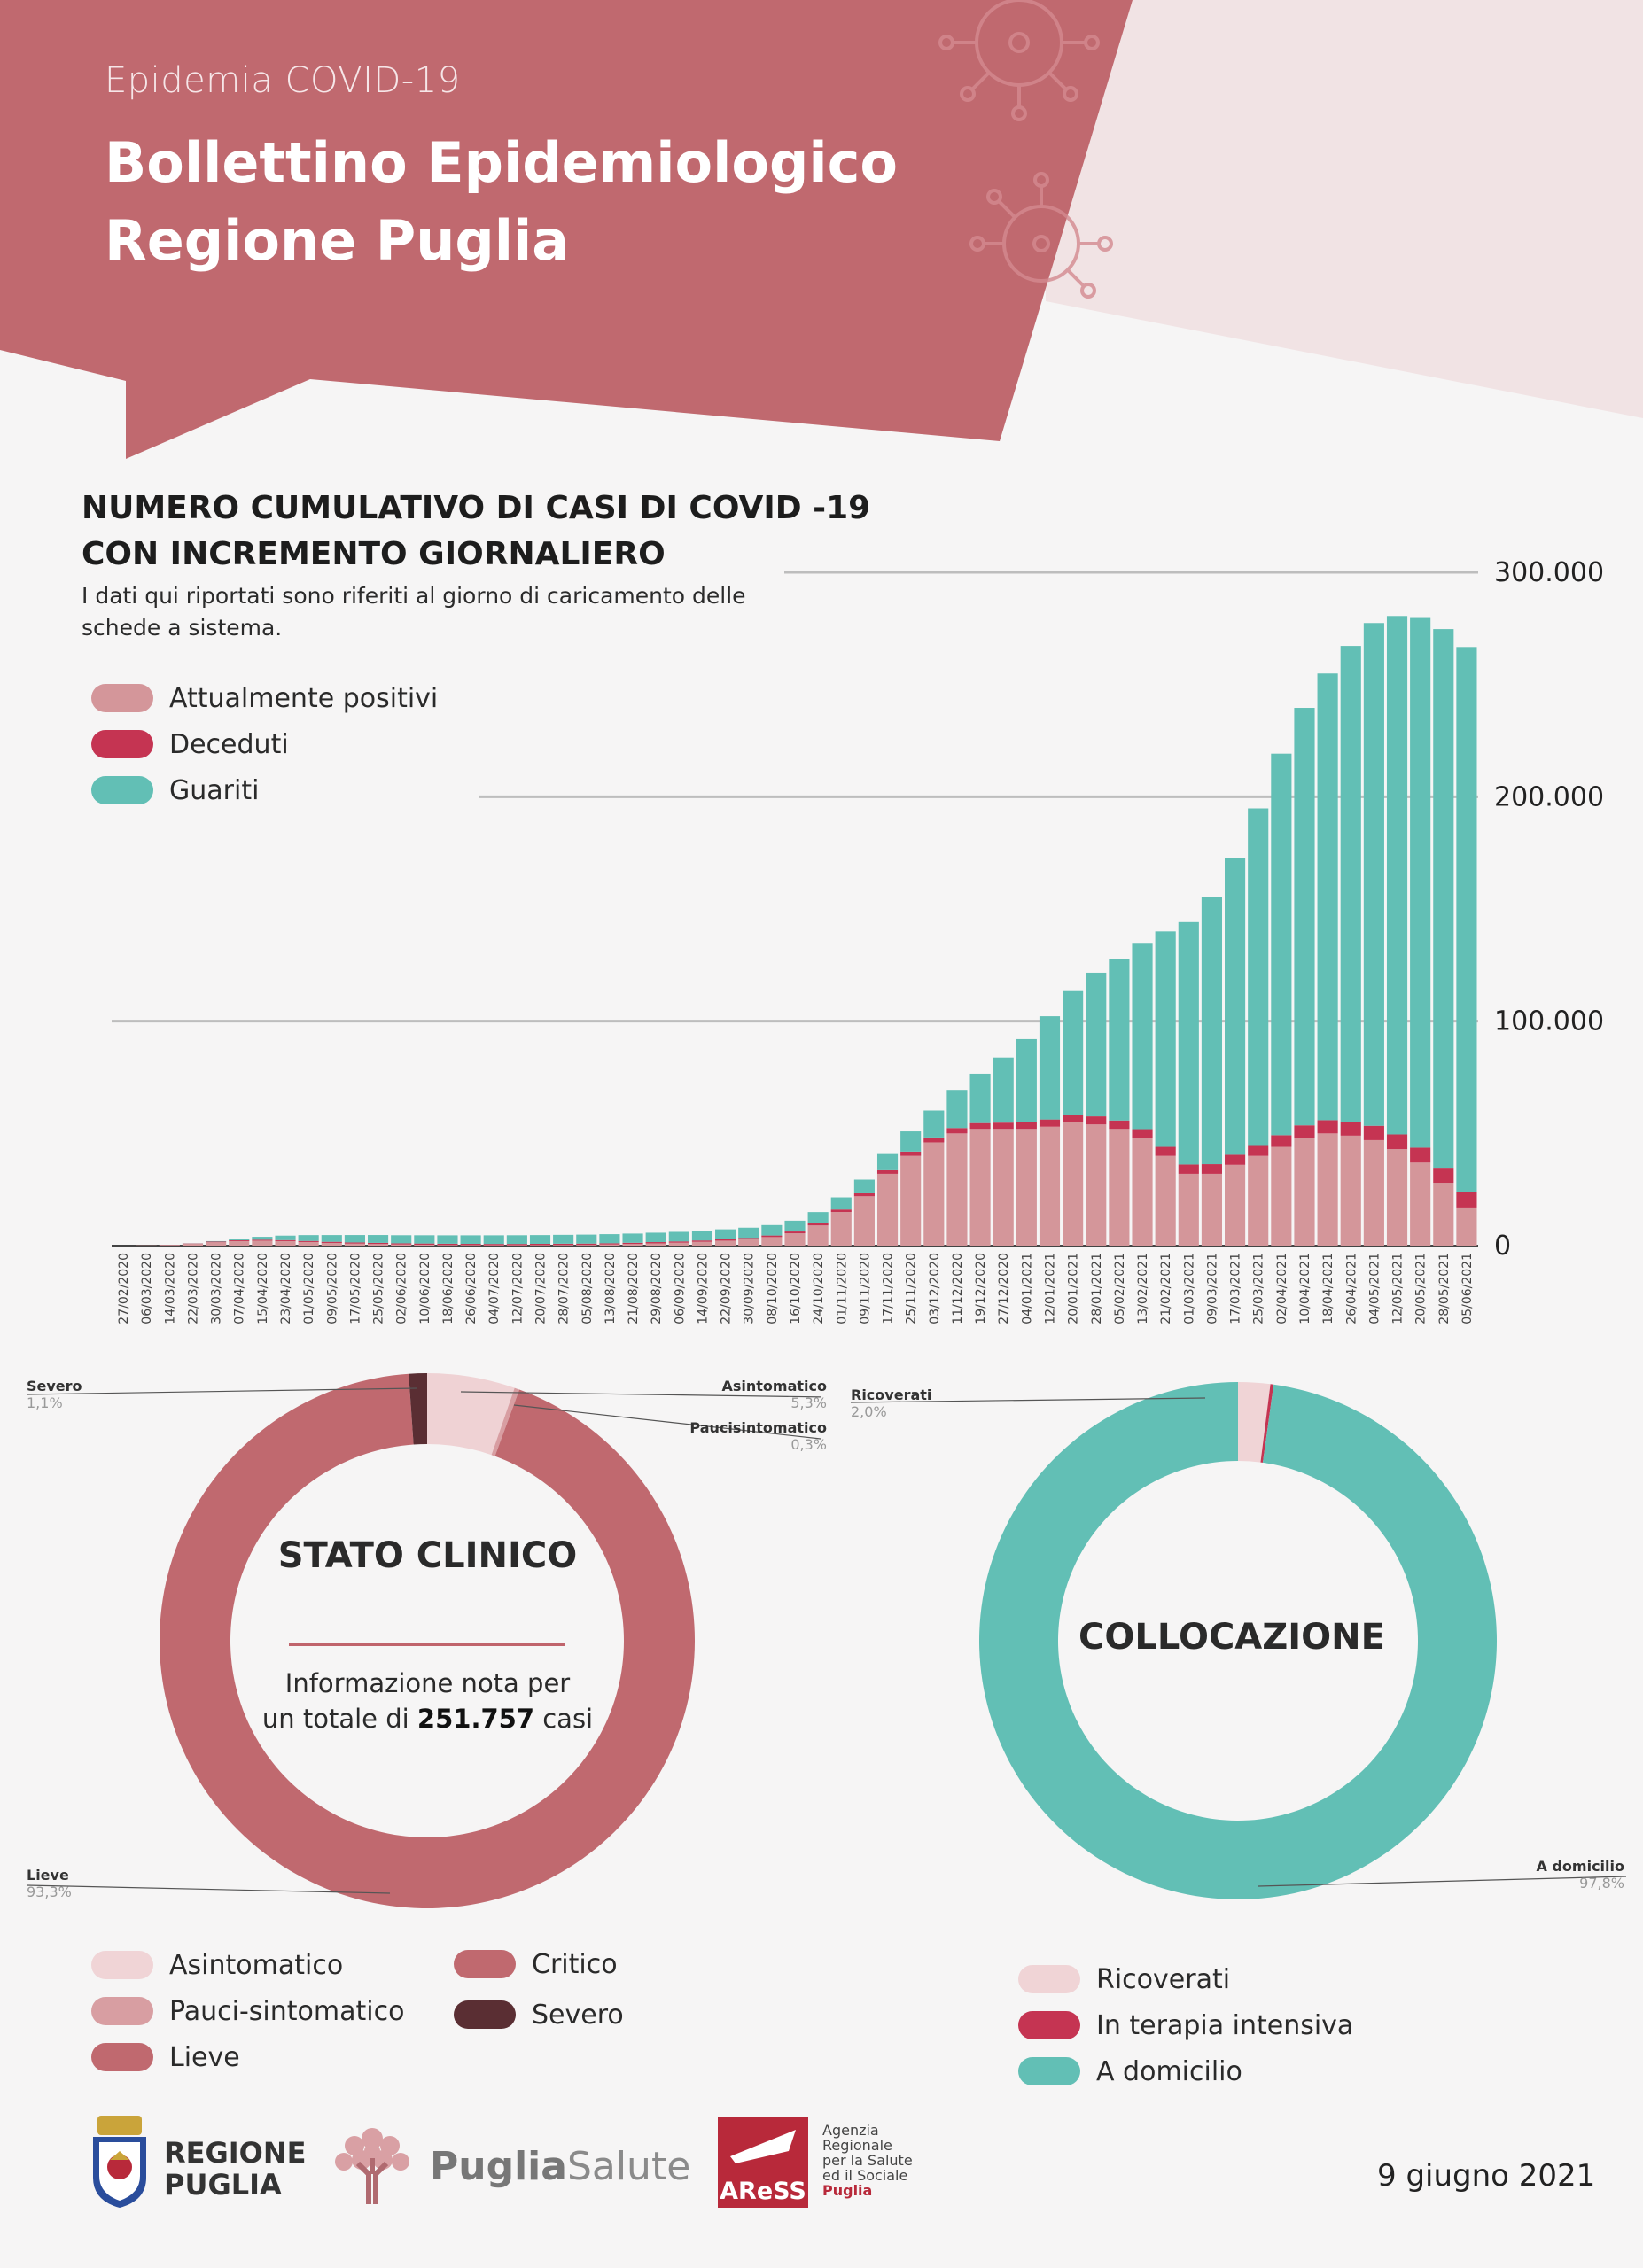 The height and width of the screenshot is (2268, 1643). I want to click on x-tick-label: 01/03/2021, so click(1189, 1288).